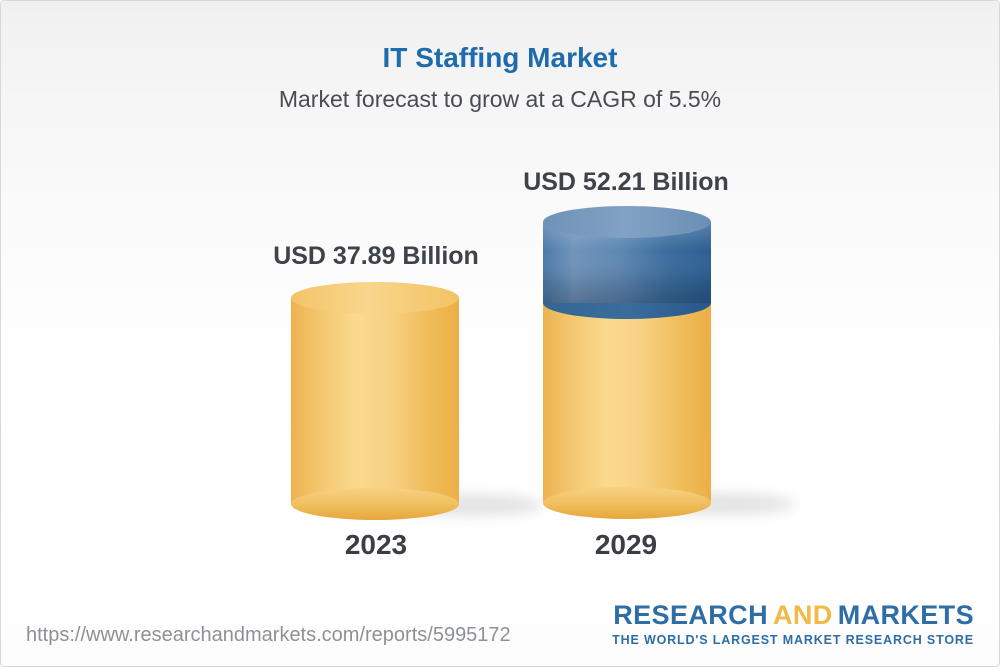 Image resolution: width=1000 pixels, height=667 pixels. I want to click on bar-value-label-2023: USD 37.89 Billion, so click(376, 256).